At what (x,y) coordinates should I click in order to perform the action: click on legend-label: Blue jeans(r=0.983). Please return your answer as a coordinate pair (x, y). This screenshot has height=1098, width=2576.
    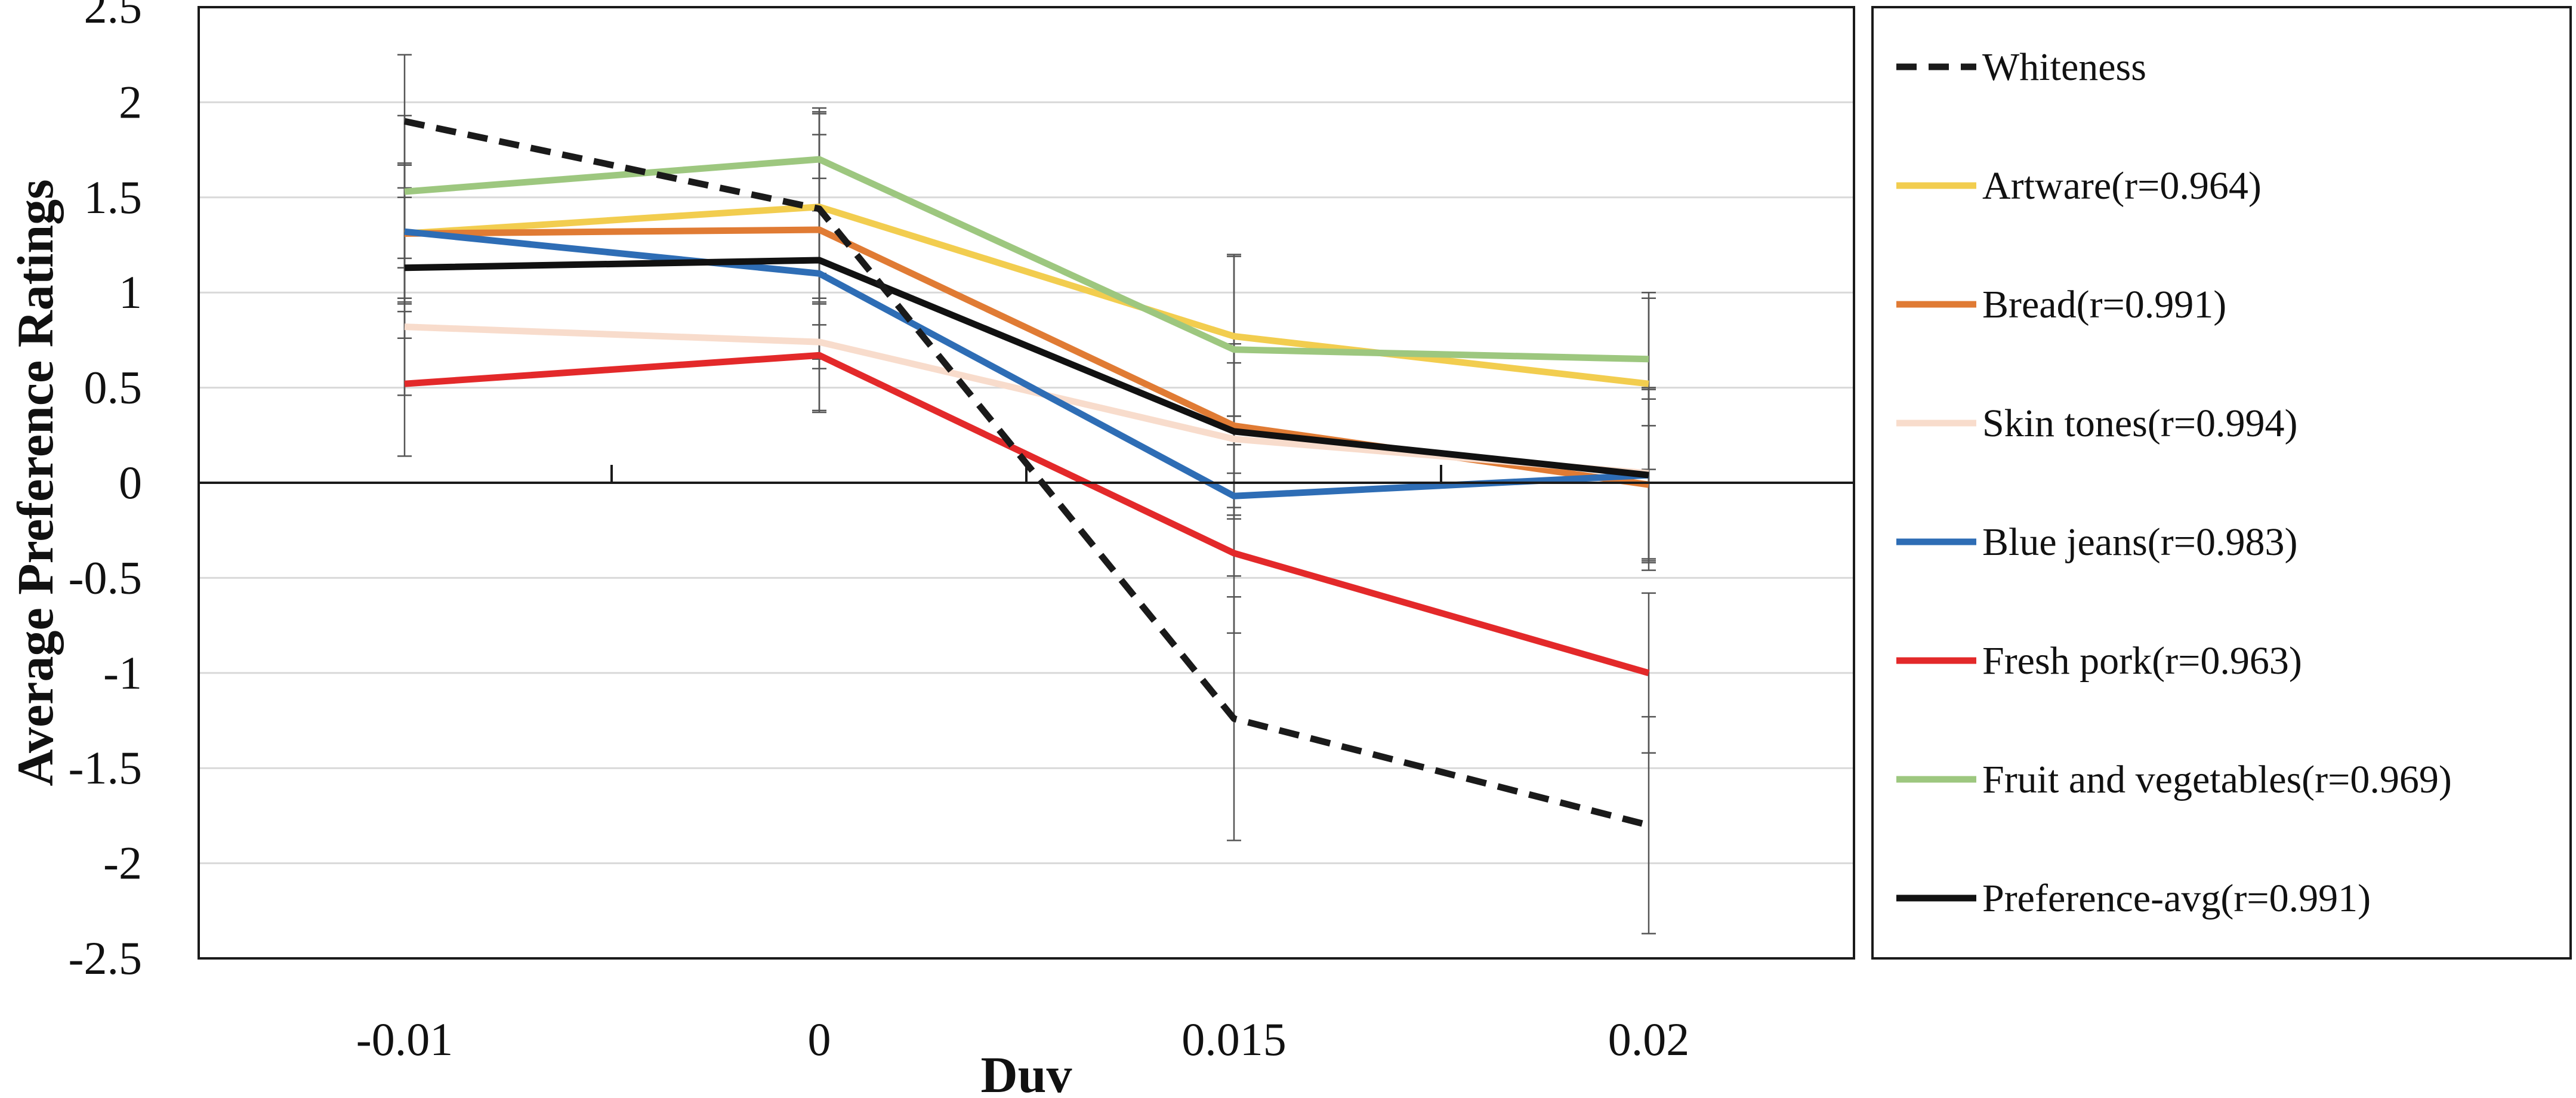
    Looking at the image, I should click on (2139, 542).